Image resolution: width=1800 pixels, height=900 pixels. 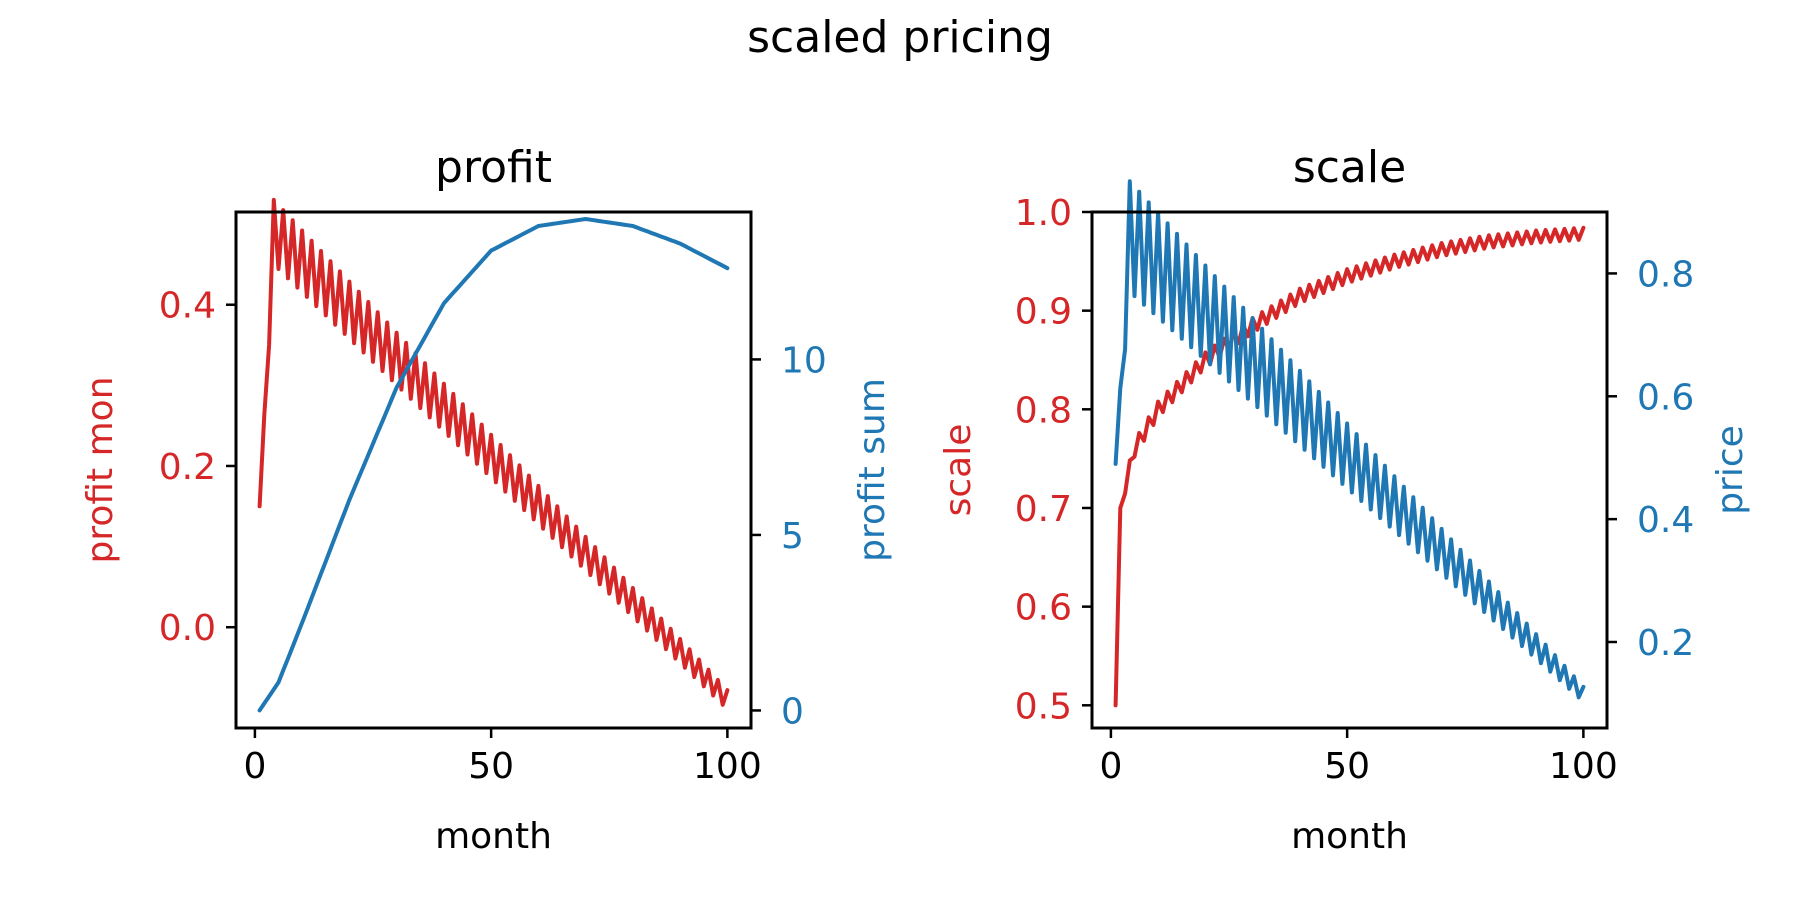 What do you see at coordinates (1349, 836) in the screenshot?
I see `scale-xlabel: month` at bounding box center [1349, 836].